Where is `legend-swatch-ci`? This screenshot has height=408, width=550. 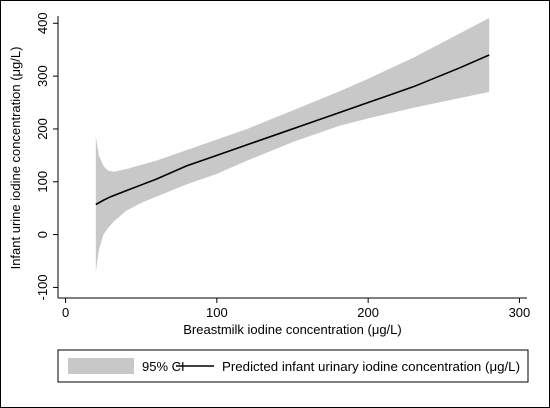 legend-swatch-ci is located at coordinates (101, 366).